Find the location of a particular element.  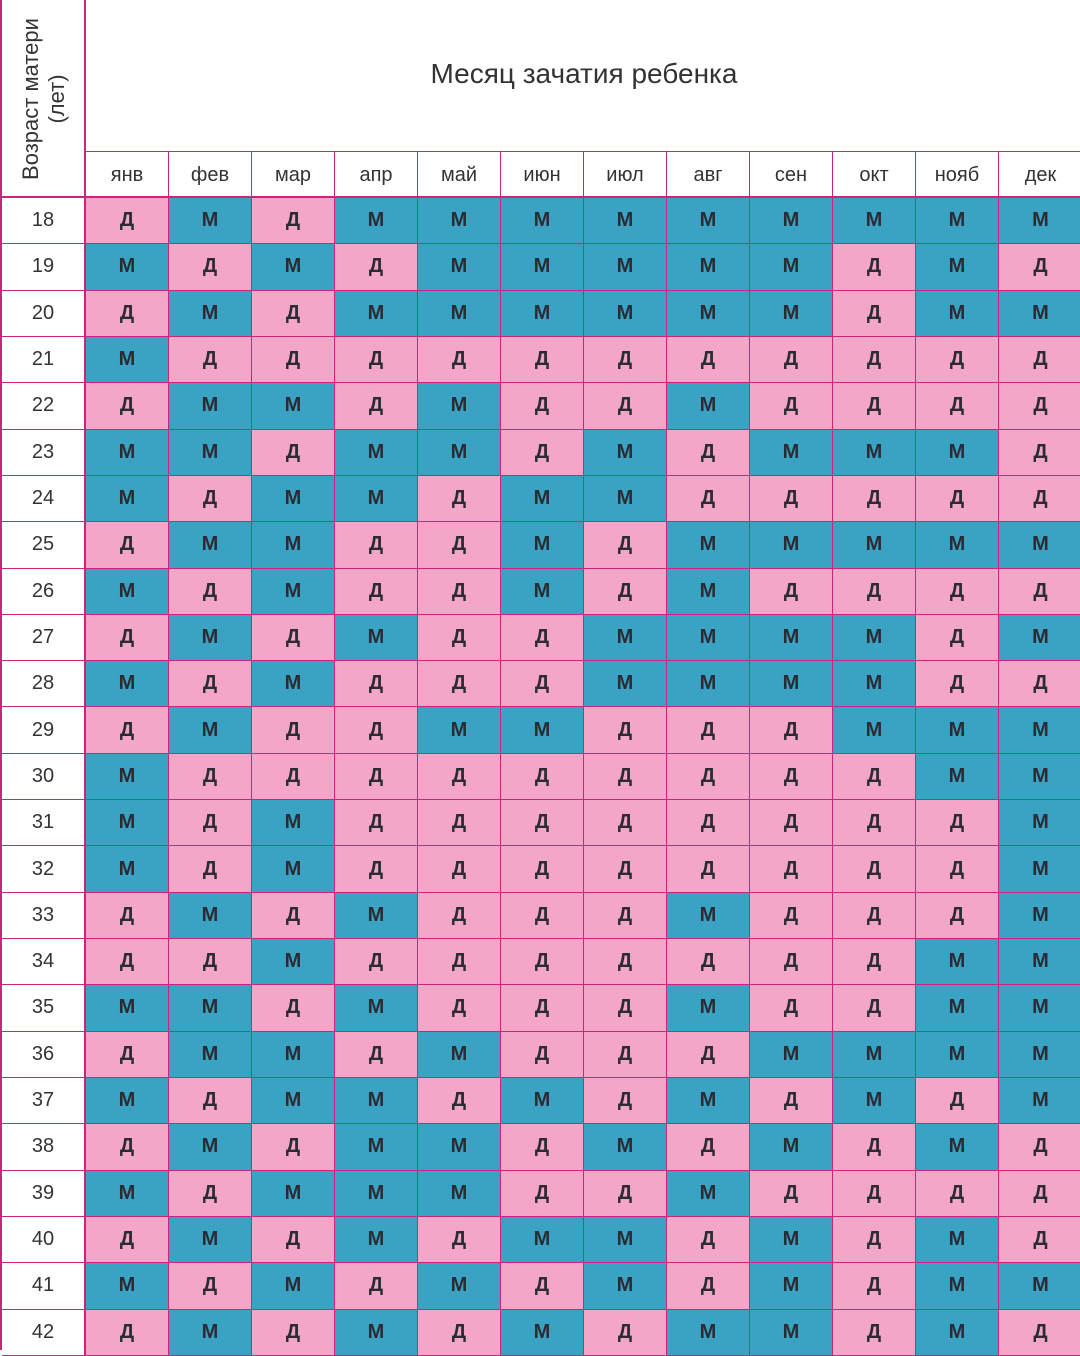

age-cell: 20 is located at coordinates (44, 313).